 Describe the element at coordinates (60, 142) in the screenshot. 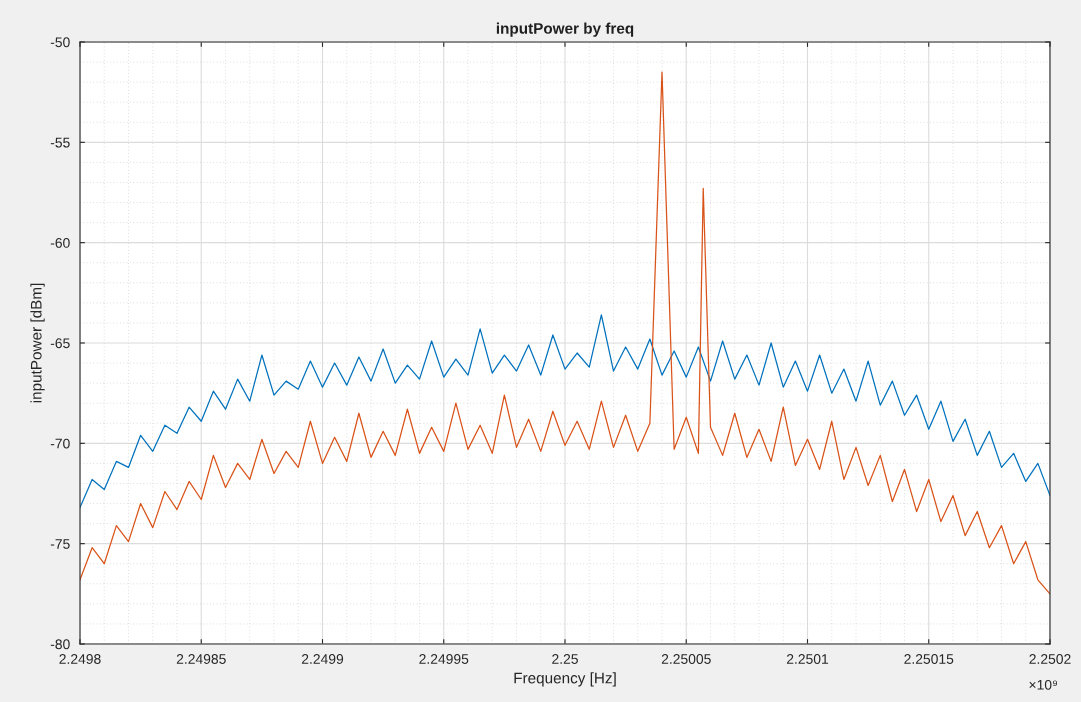

I see `y-tick-label: -55` at that location.